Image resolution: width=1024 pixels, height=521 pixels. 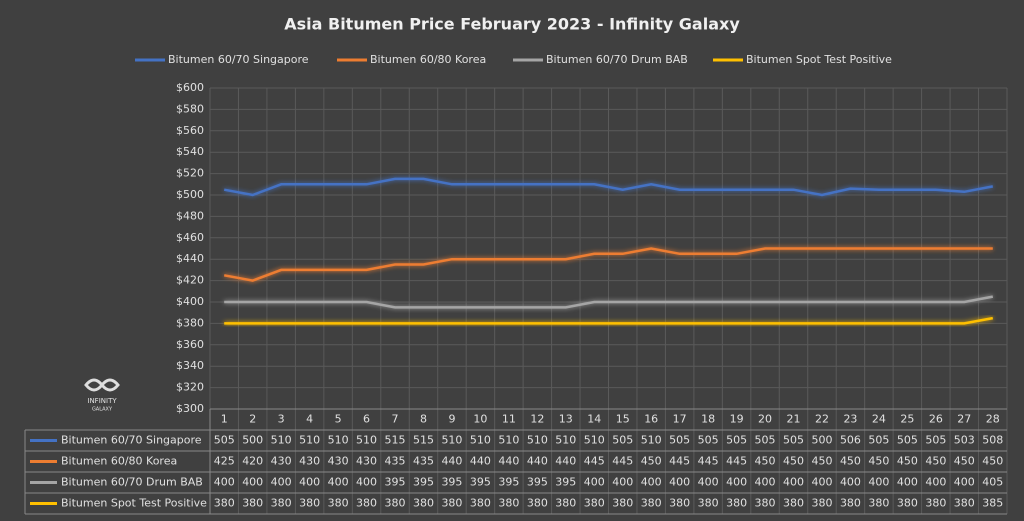 What do you see at coordinates (765, 419) in the screenshot?
I see `x-tick-label: 20` at bounding box center [765, 419].